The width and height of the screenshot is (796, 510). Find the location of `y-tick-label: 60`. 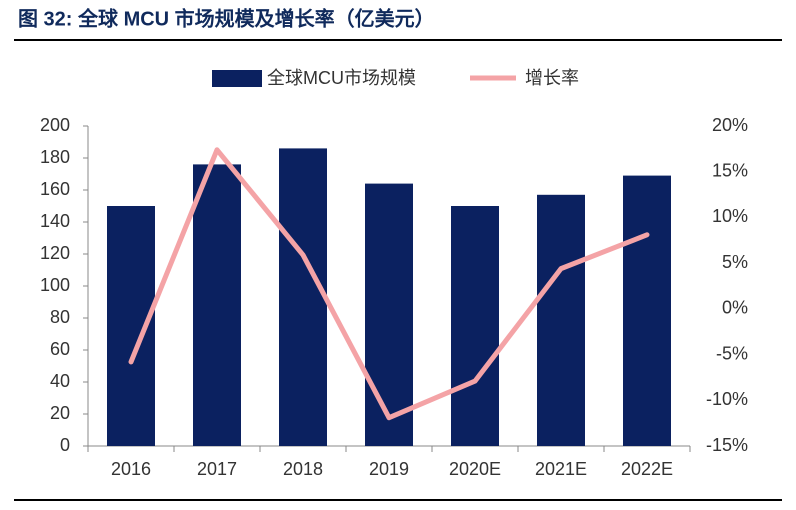

y-tick-label: 60 is located at coordinates (60, 349).